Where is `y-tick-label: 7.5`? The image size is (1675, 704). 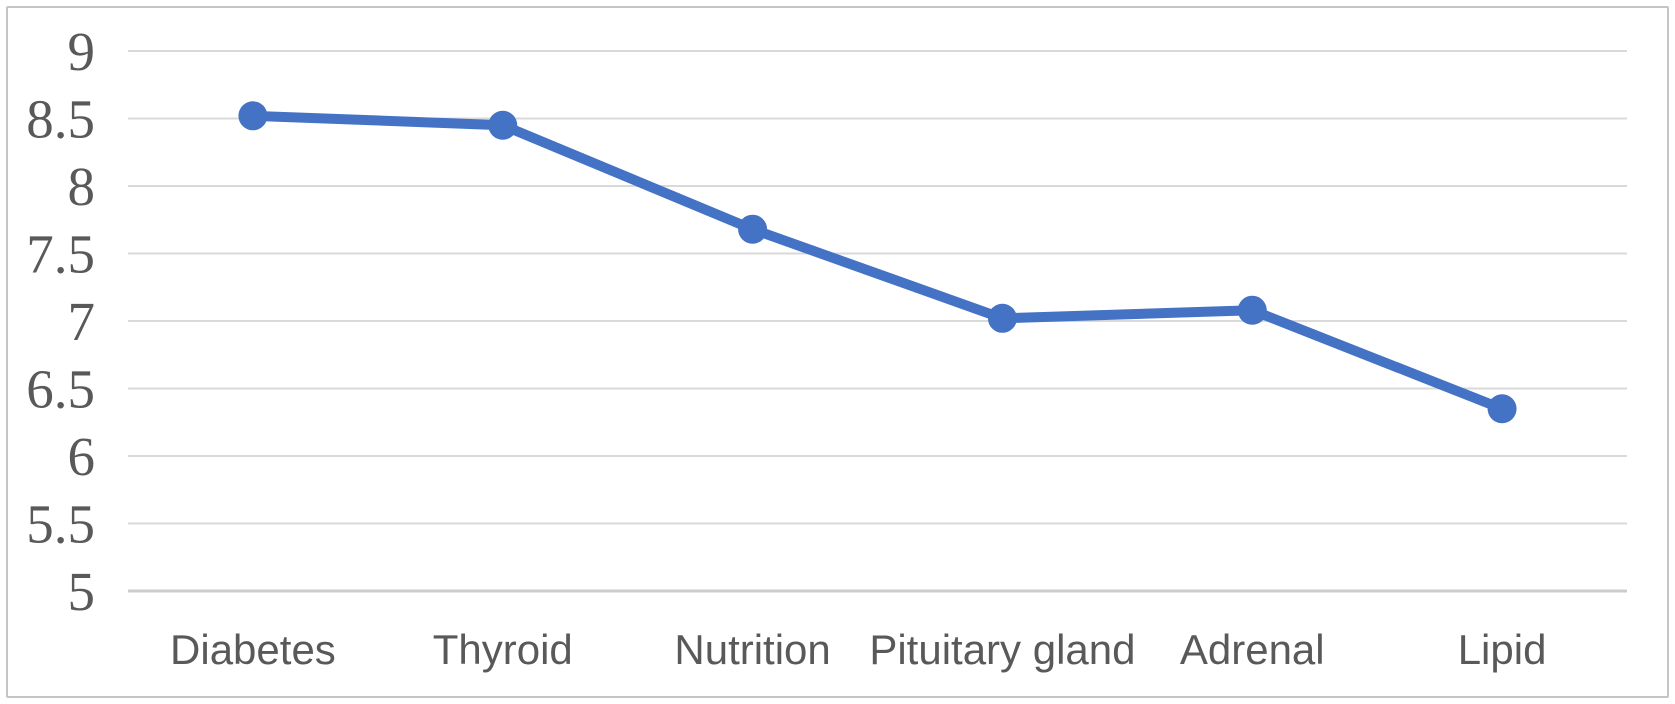 y-tick-label: 7.5 is located at coordinates (60, 254).